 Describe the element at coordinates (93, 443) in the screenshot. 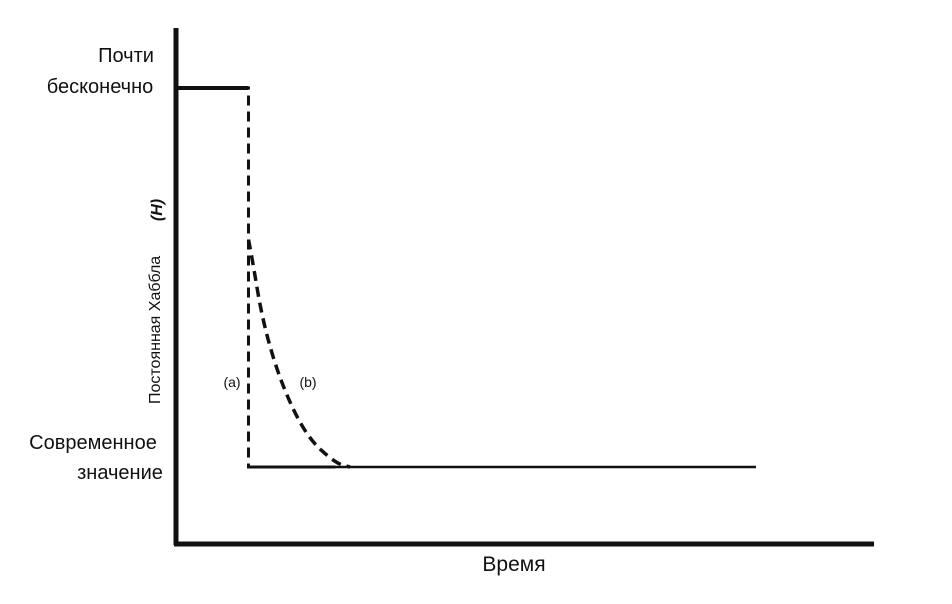

I see `y-level-bottom-line1: Современное` at that location.